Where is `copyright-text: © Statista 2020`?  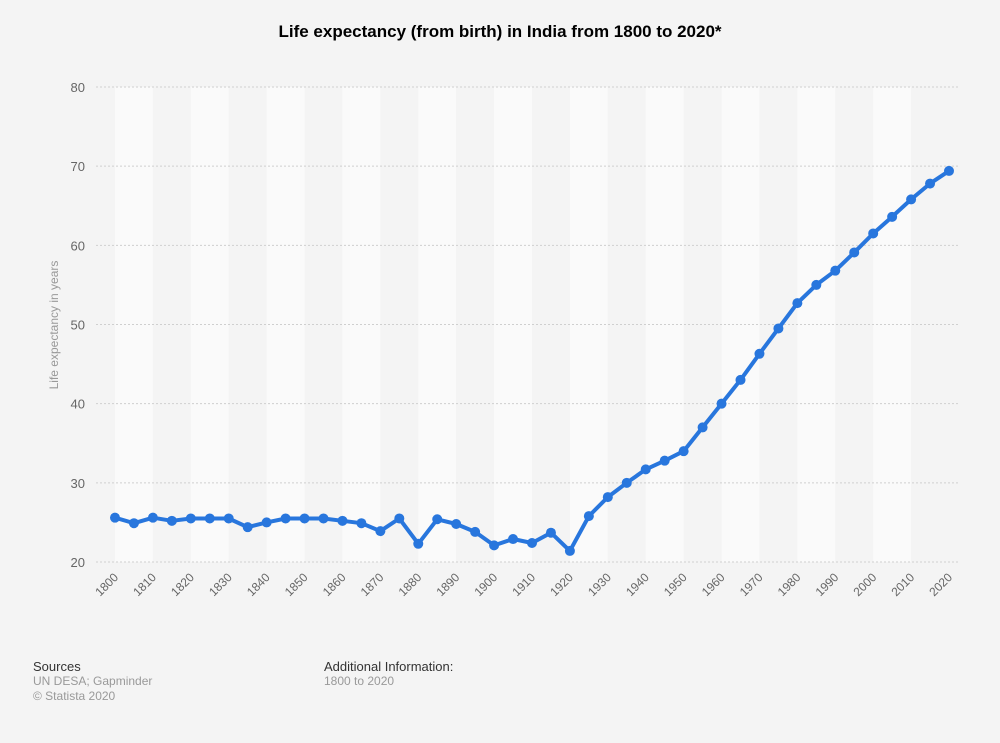
copyright-text: © Statista 2020 is located at coordinates (74, 696).